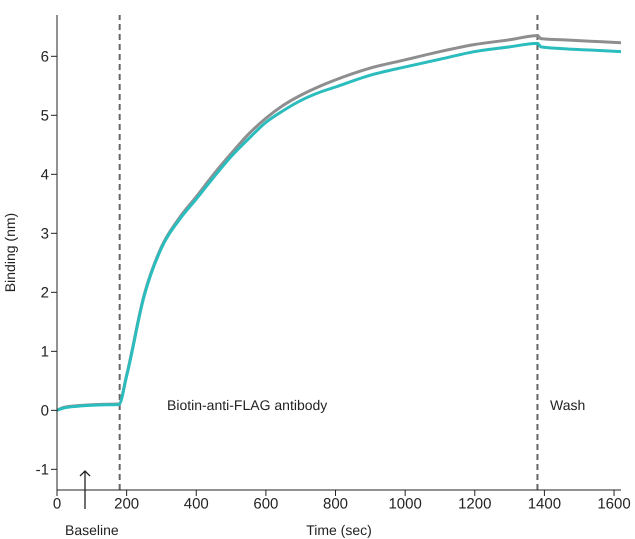  I want to click on y-tick-label: 0, so click(44, 411).